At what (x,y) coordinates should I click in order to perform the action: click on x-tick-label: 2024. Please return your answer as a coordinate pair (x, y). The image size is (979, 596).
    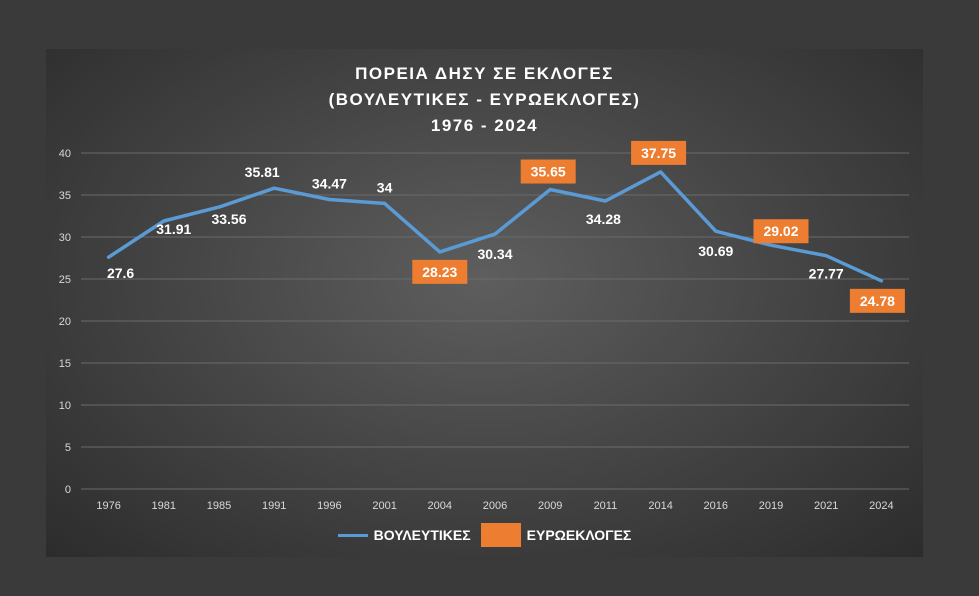
    Looking at the image, I should click on (881, 506).